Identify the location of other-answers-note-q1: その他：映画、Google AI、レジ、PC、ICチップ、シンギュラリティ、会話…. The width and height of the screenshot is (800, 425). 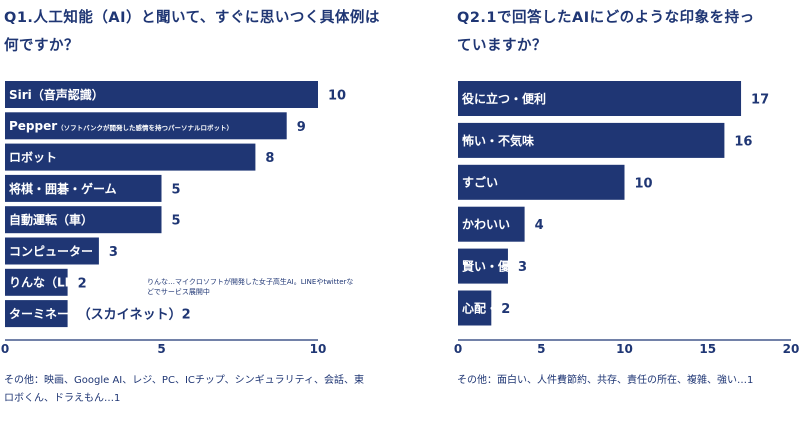
(184, 389).